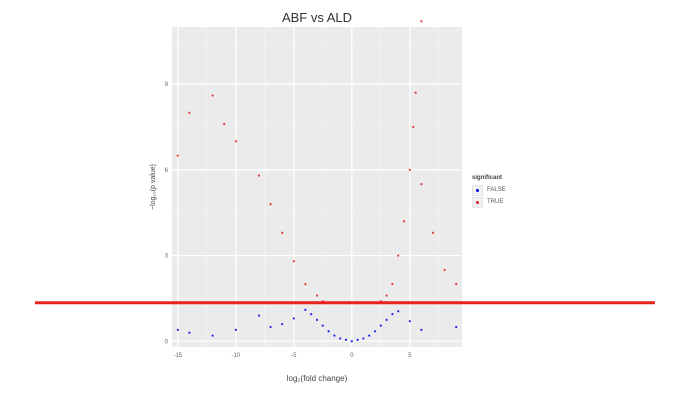  I want to click on legend-dot-false, so click(477, 190).